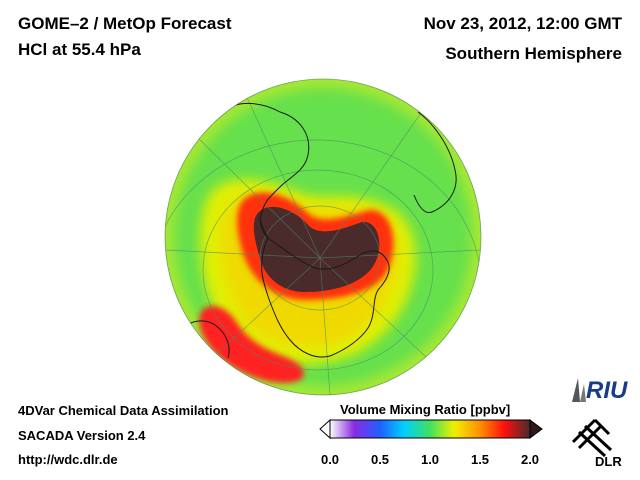  Describe the element at coordinates (608, 461) in the screenshot. I see `dlr-logo-text: DLR` at that location.